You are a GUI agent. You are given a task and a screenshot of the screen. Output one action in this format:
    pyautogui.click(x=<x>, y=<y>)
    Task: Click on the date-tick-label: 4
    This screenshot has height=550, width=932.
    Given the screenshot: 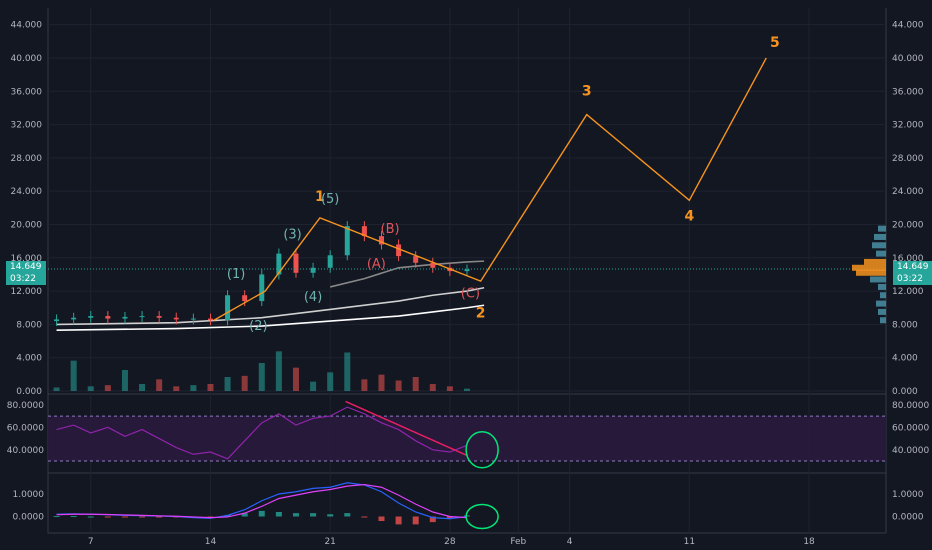 What is the action you would take?
    pyautogui.click(x=570, y=542)
    